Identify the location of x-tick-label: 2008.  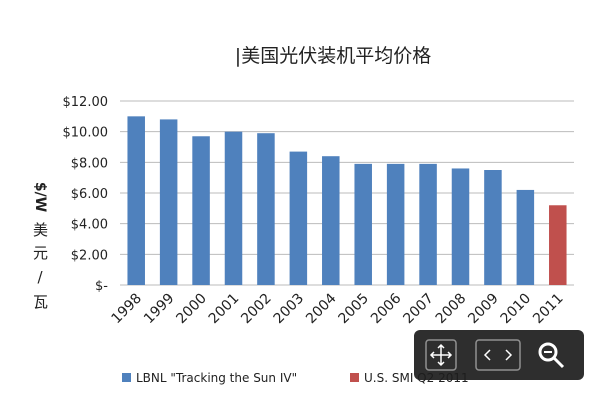
(451, 309).